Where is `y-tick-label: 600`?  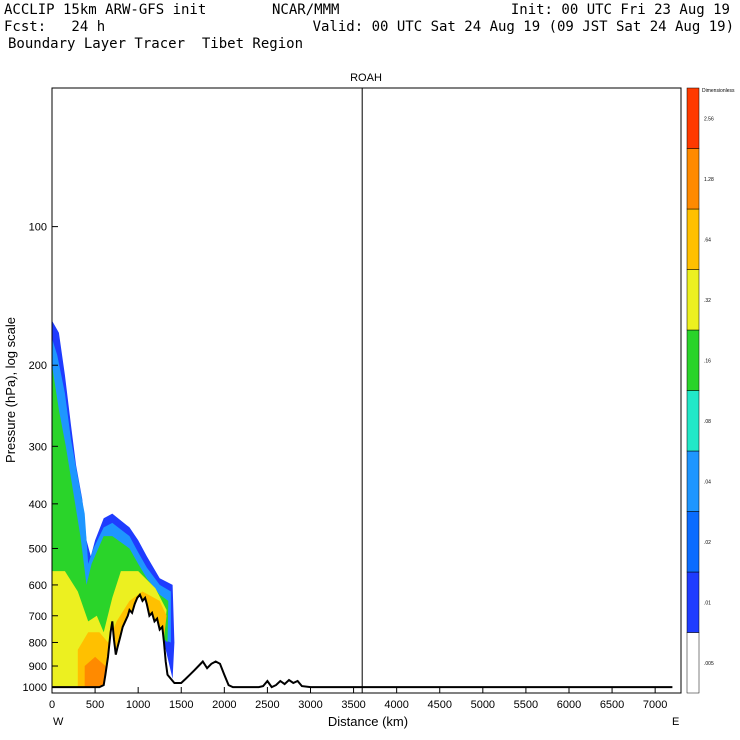 y-tick-label: 600 is located at coordinates (38, 586).